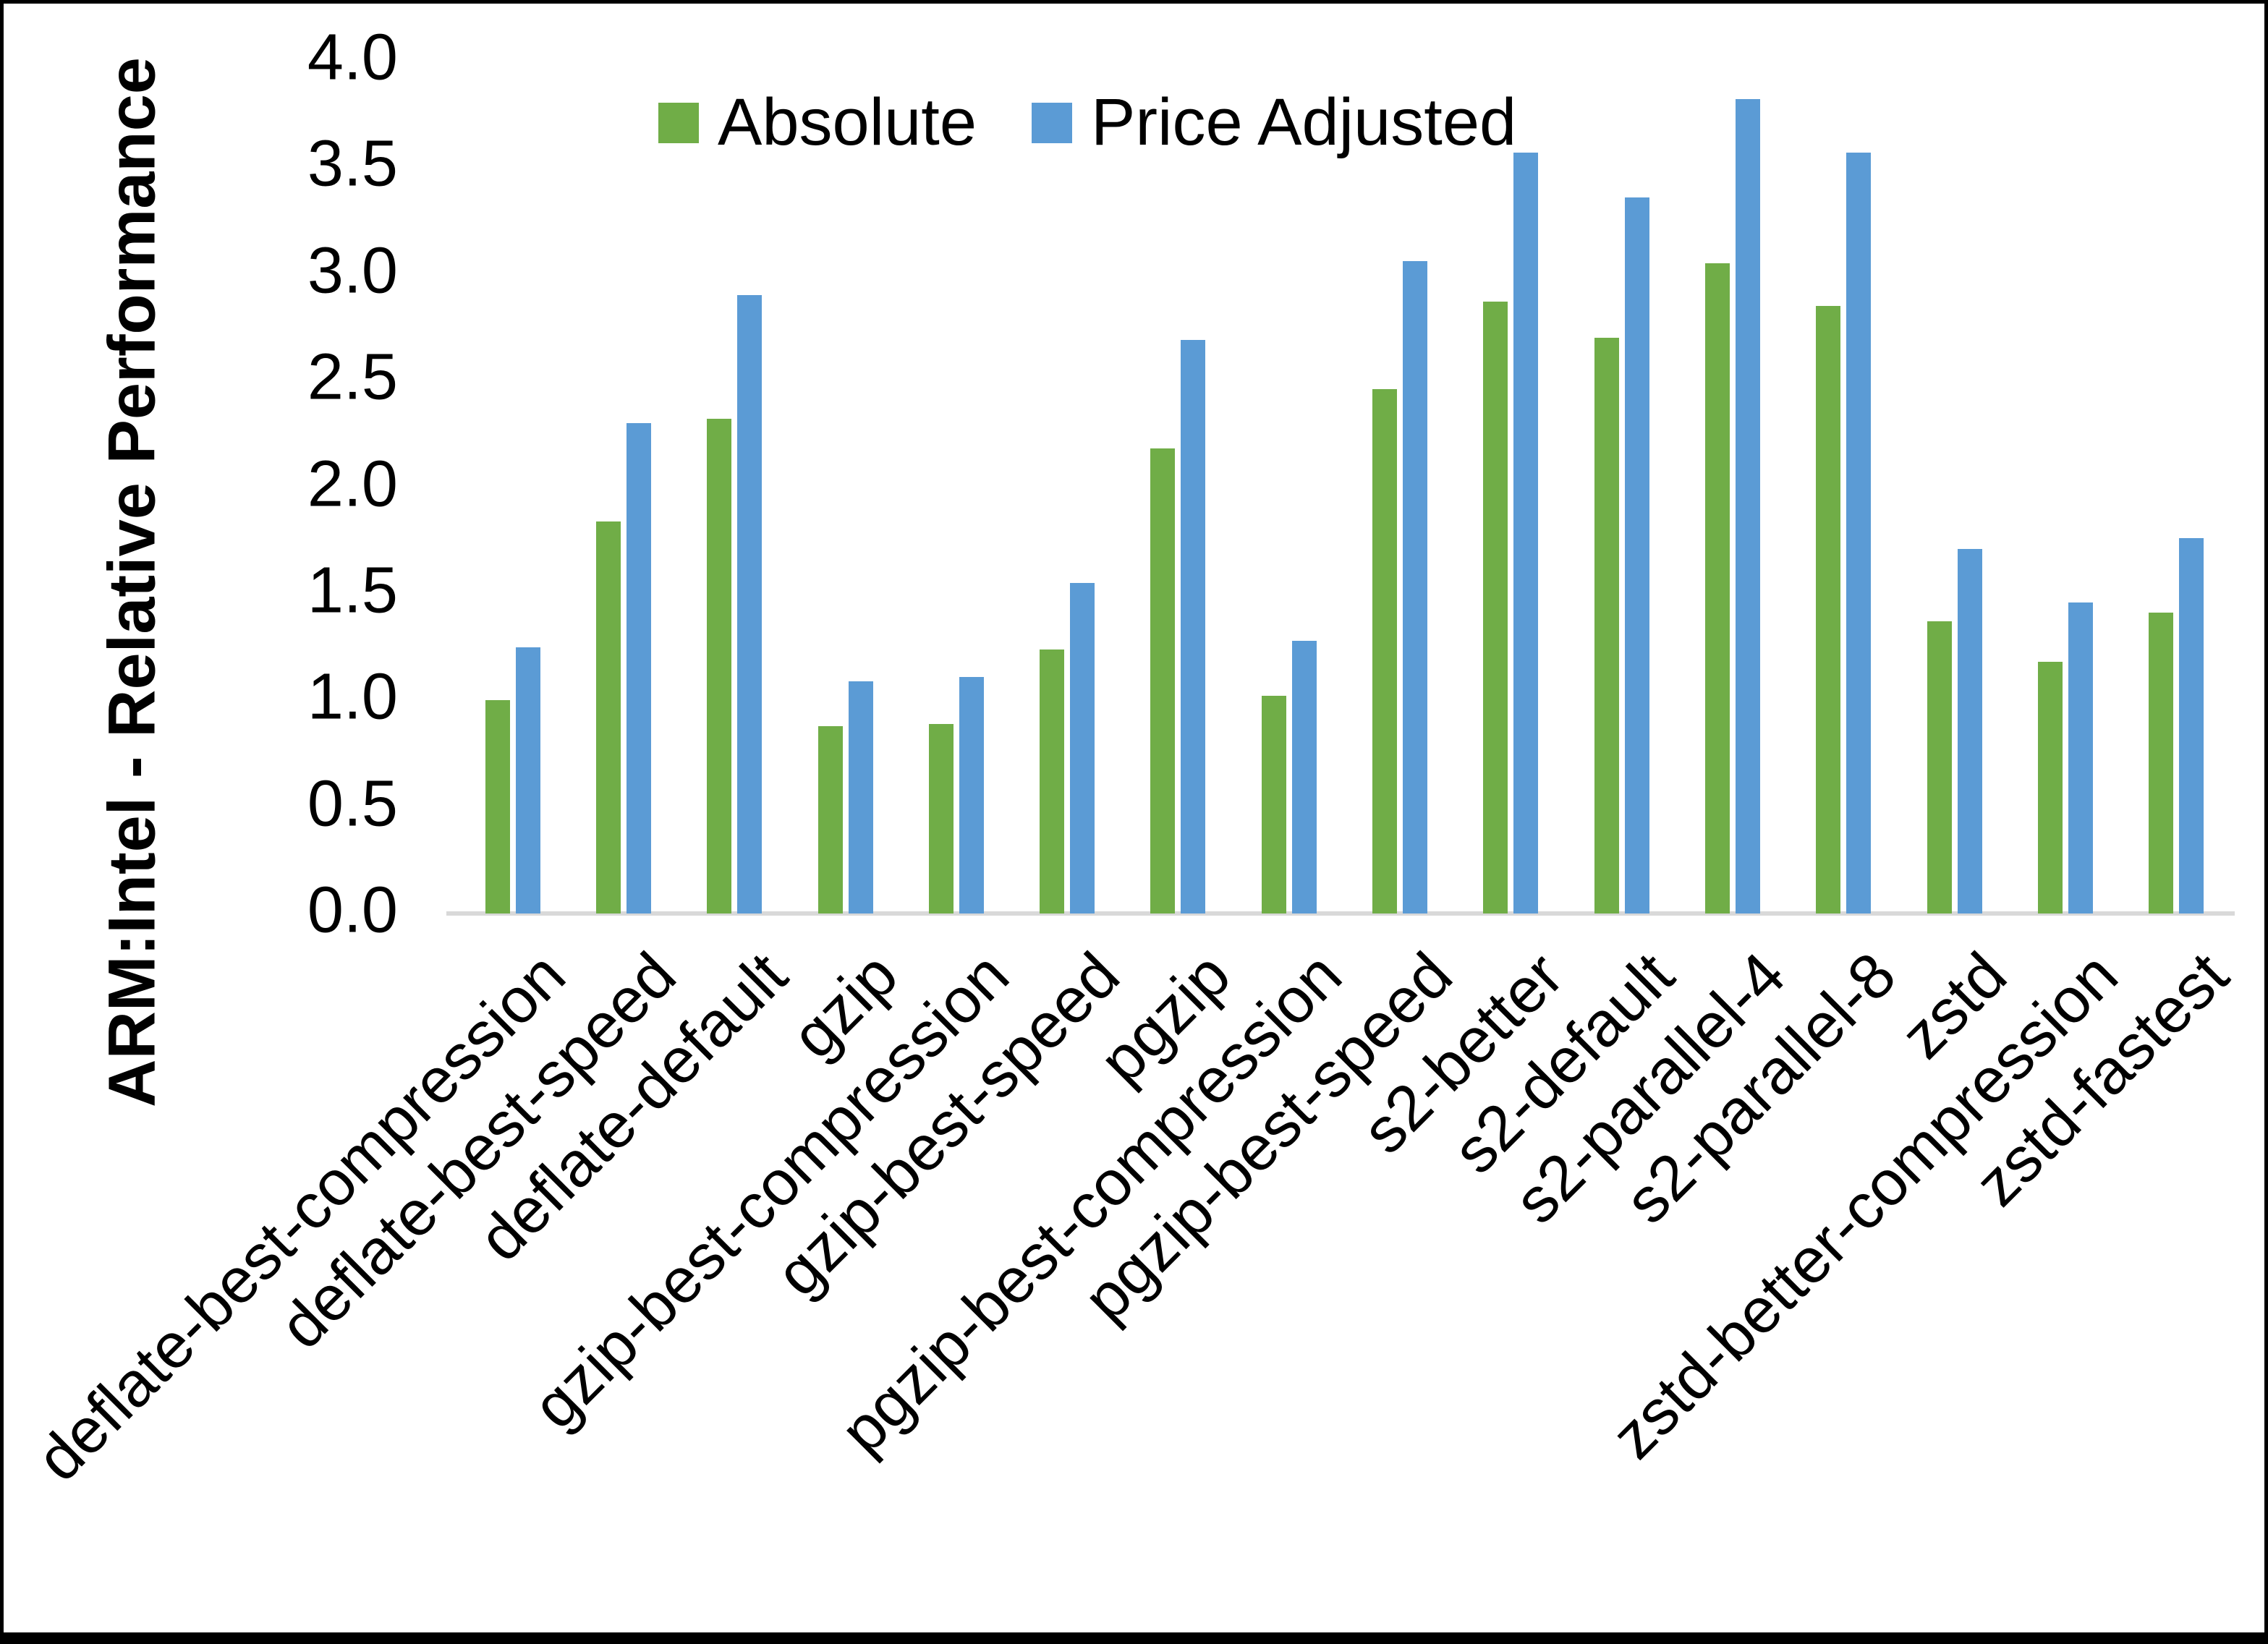 The height and width of the screenshot is (1644, 2268). I want to click on bar-price-adjusted-zstd-fastest, so click(2191, 725).